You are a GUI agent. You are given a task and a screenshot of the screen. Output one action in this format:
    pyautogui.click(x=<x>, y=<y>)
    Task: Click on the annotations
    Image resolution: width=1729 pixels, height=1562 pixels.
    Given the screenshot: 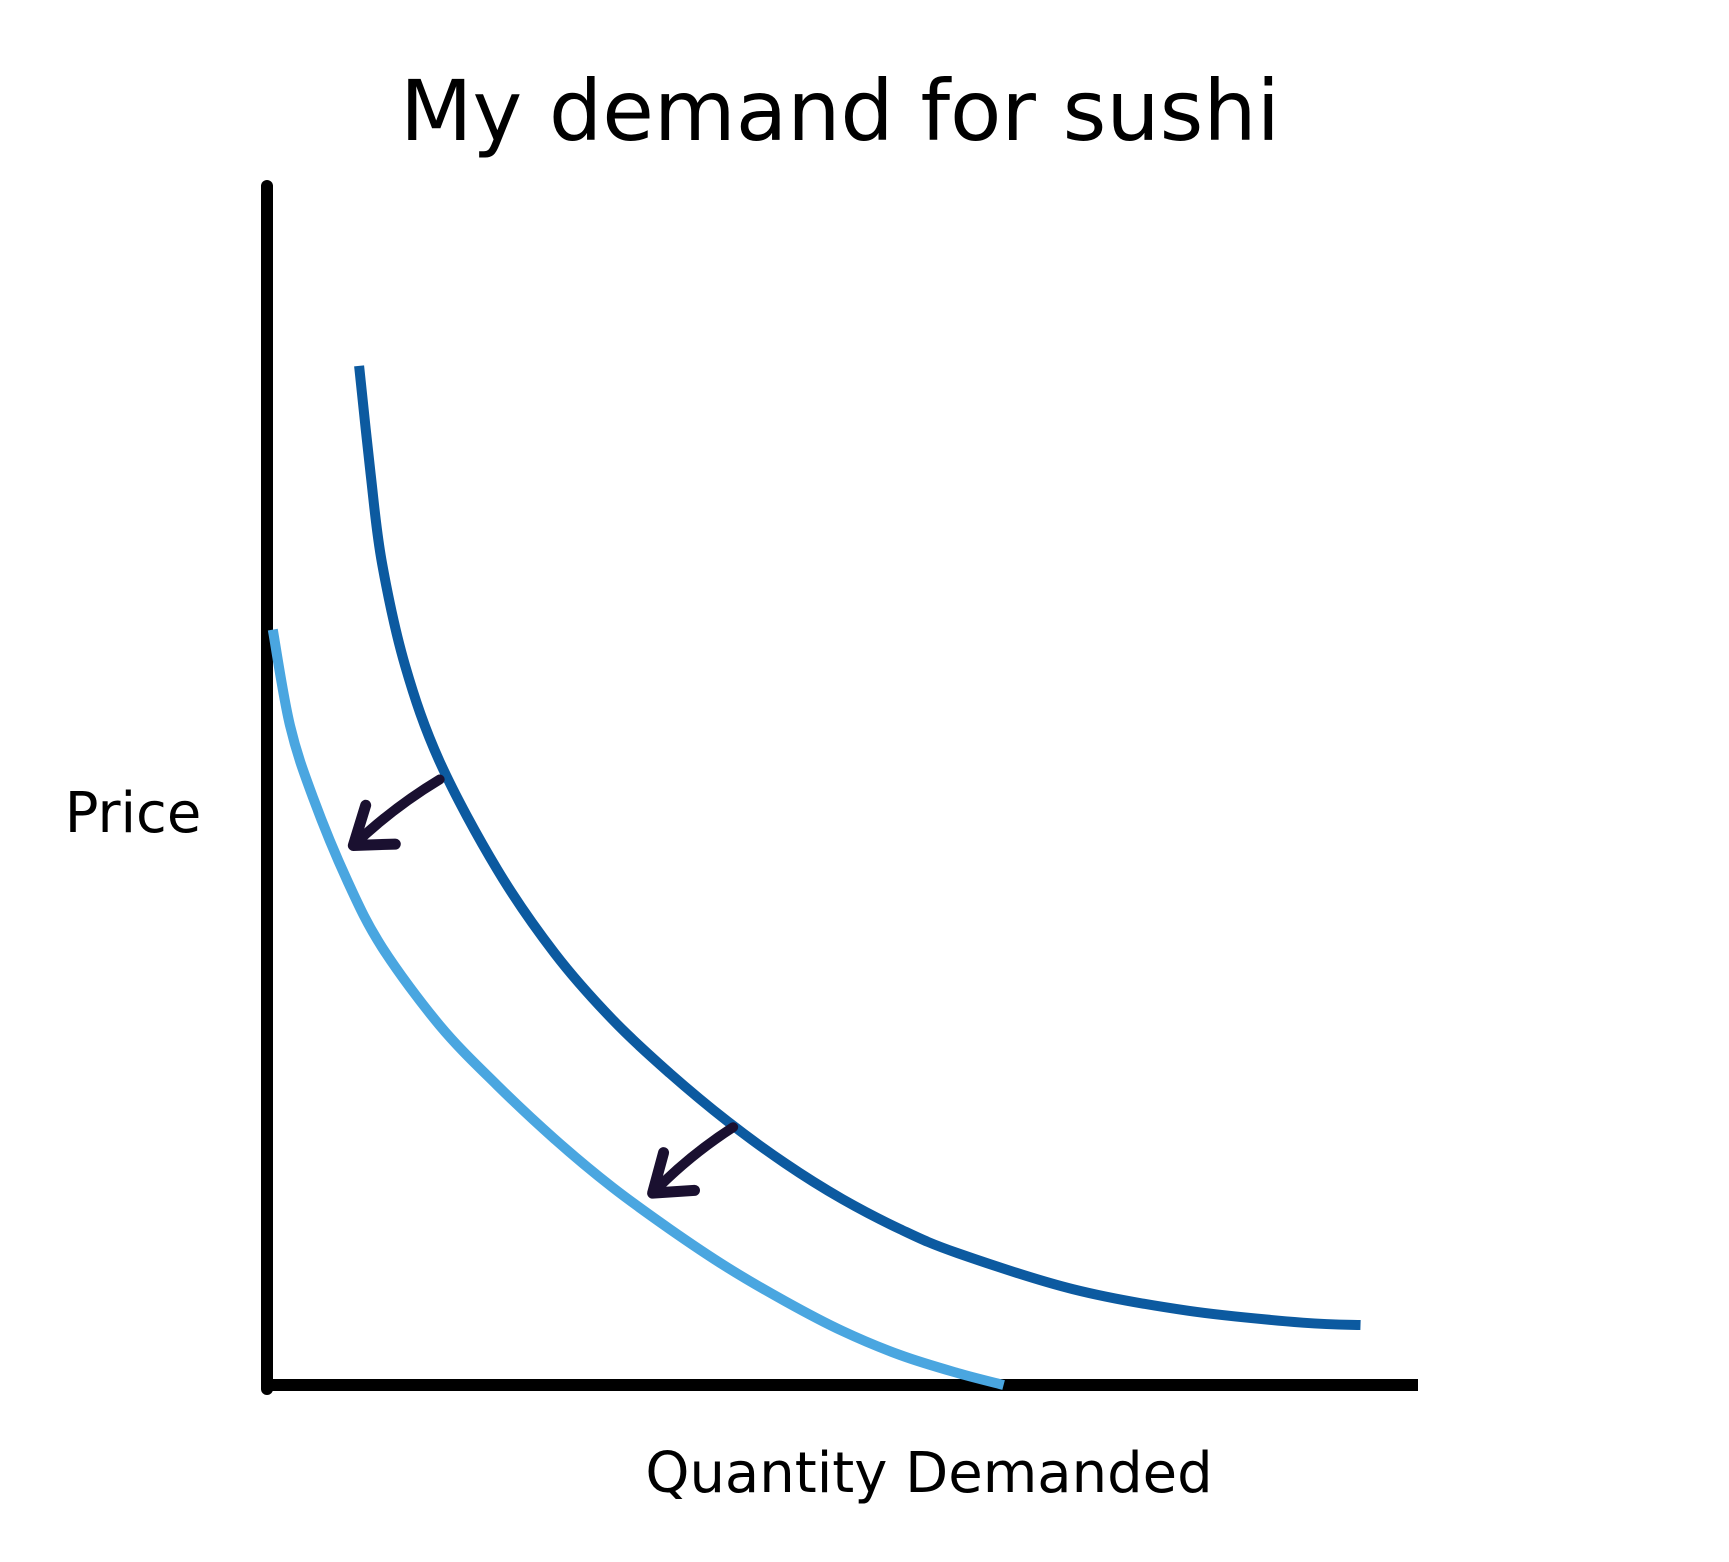 What is the action you would take?
    pyautogui.click(x=543, y=986)
    